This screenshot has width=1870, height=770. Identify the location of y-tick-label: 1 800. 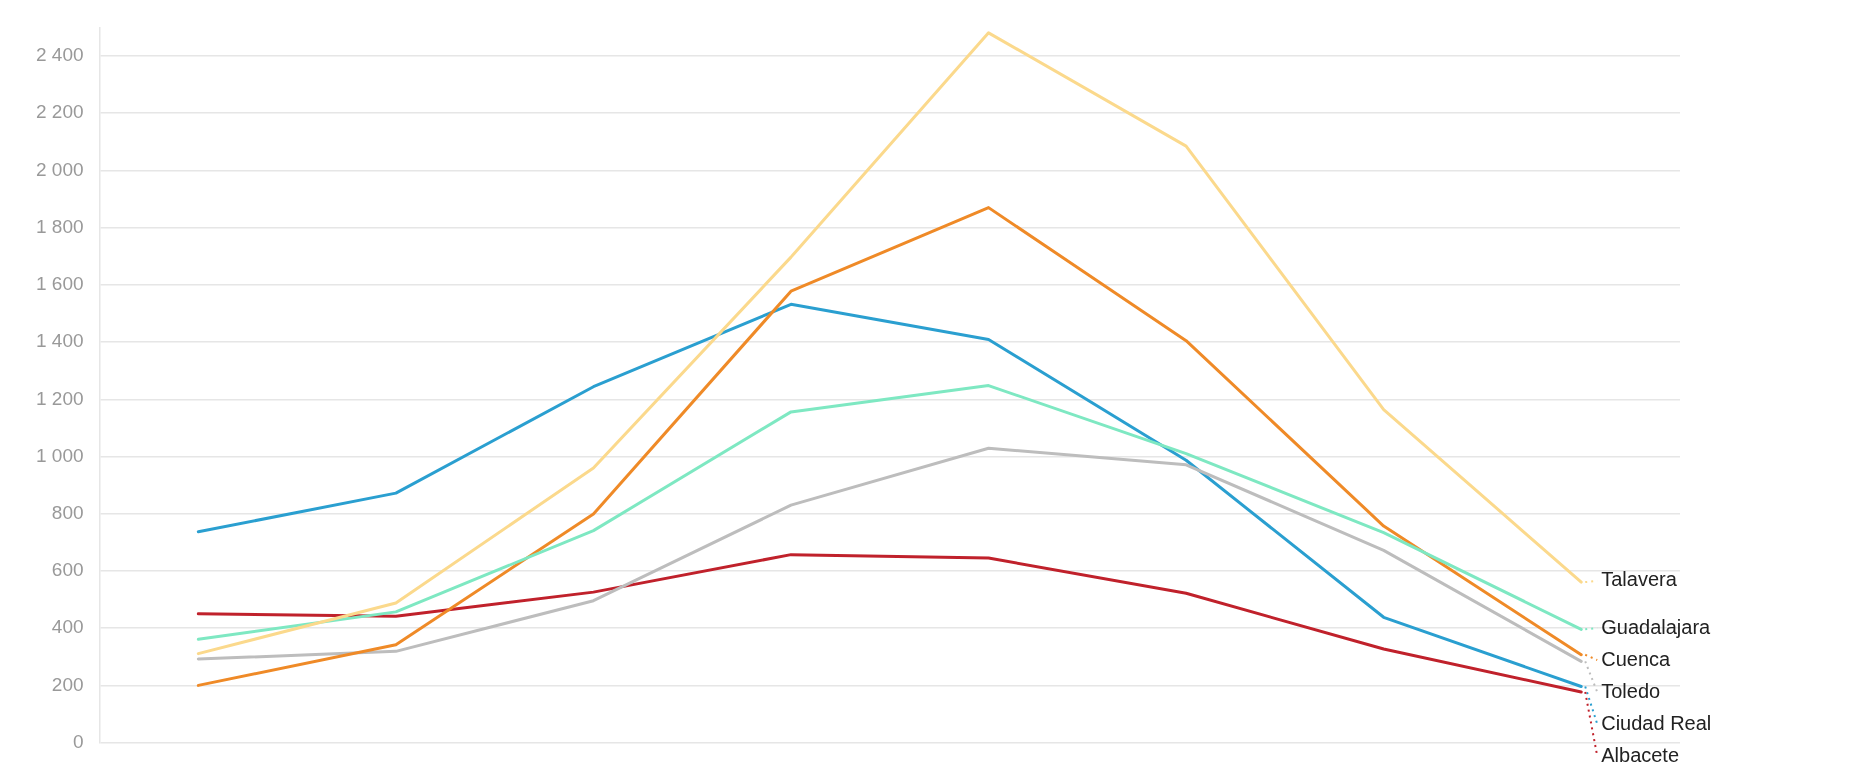
(60, 226).